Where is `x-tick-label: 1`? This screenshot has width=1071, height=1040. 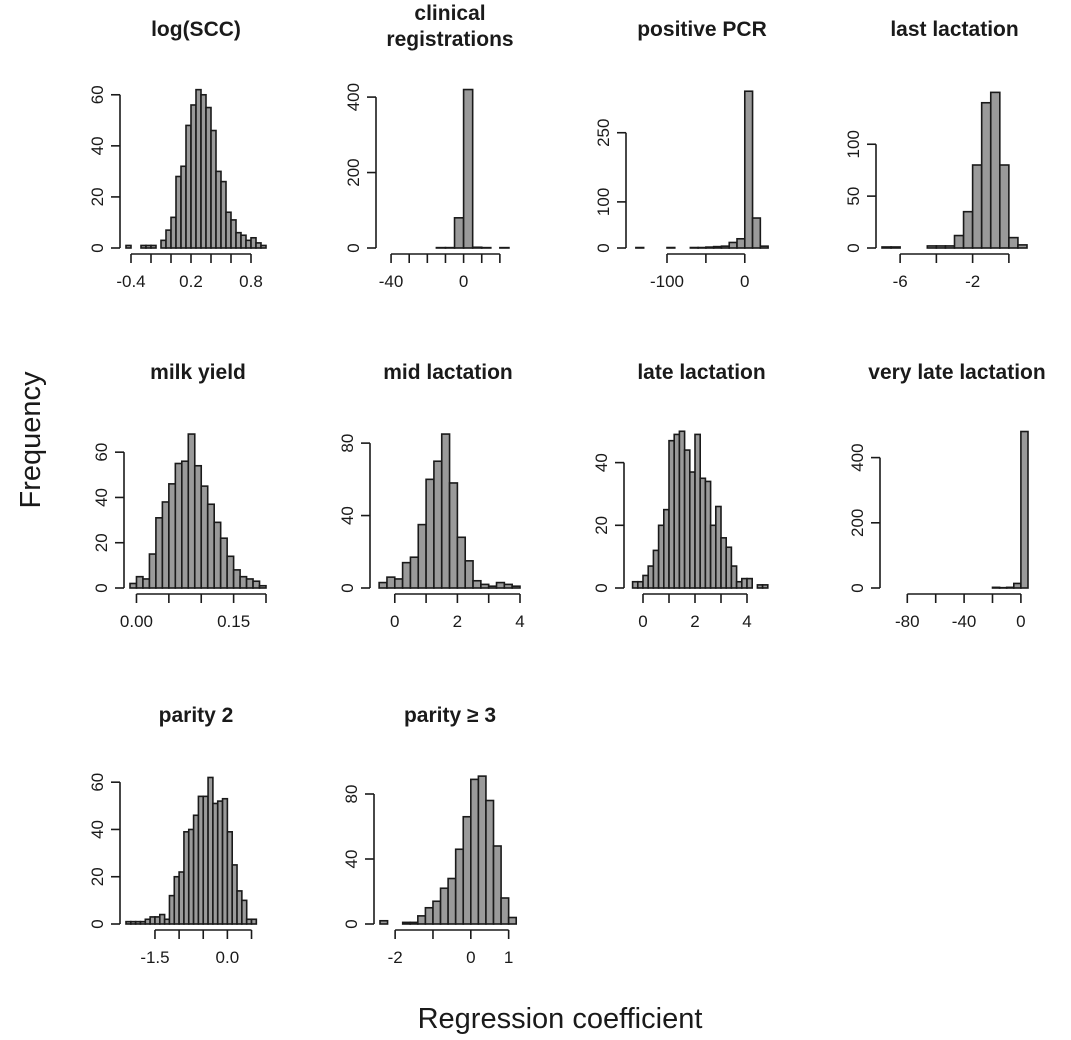 x-tick-label: 1 is located at coordinates (508, 957).